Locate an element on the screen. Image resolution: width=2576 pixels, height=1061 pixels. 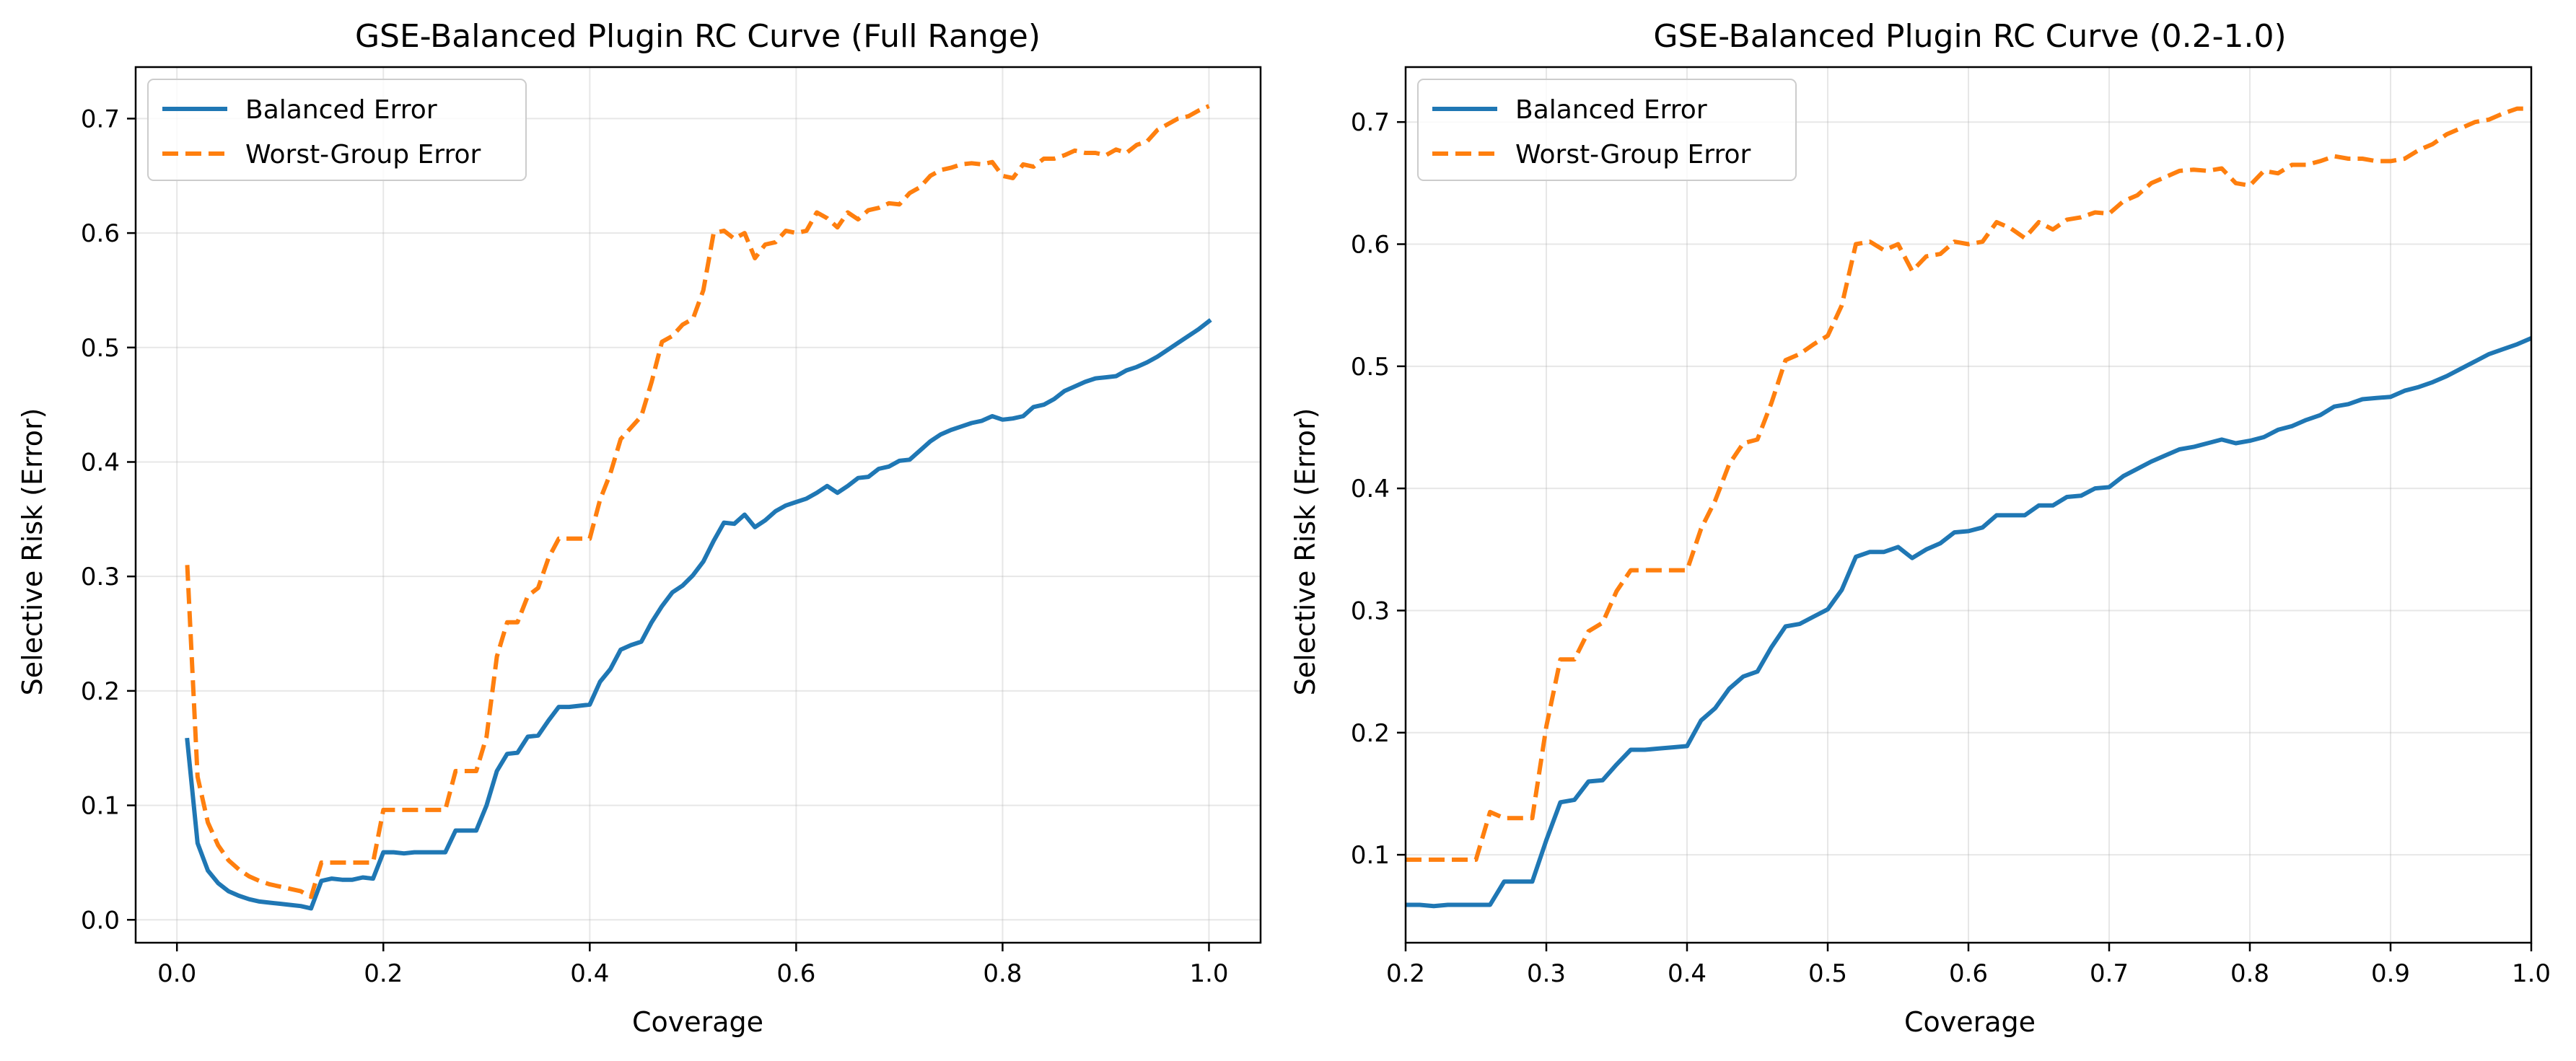
left-chart-legend: Balanced Error Worst-Group Error is located at coordinates (337, 130).